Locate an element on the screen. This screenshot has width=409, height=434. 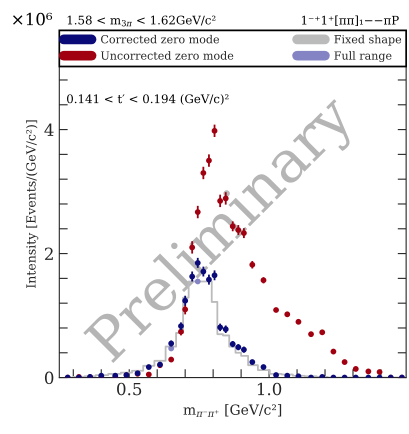
legend-label: Full range is located at coordinates (363, 56).